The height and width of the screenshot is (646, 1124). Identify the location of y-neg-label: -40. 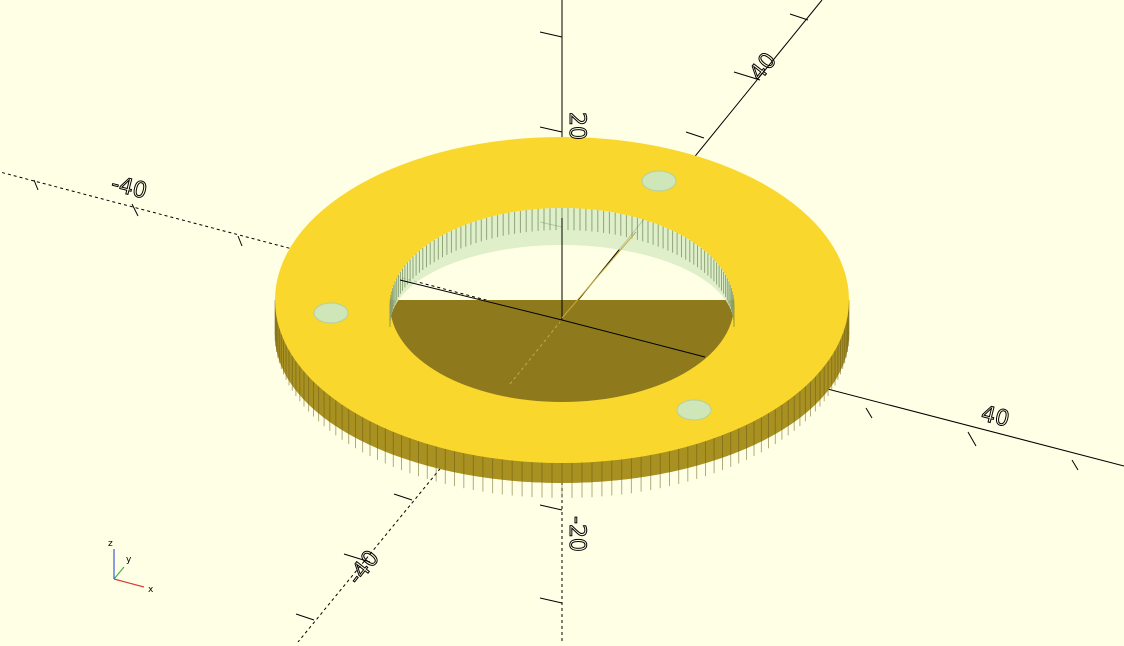
(364, 568).